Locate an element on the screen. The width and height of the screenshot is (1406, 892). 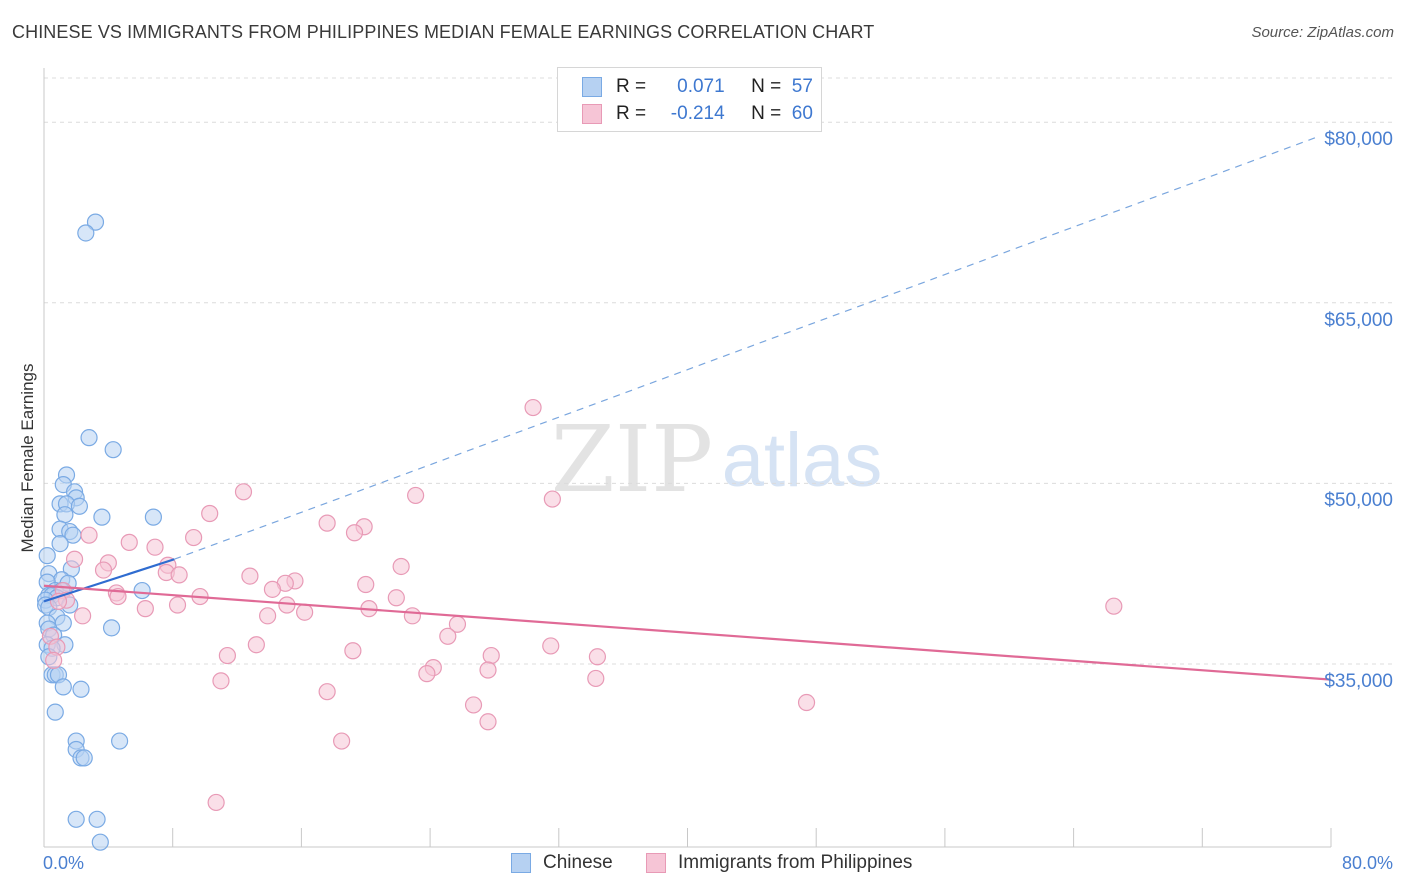
x-tick-label-max: 80.0% is located at coordinates (1367, 863).